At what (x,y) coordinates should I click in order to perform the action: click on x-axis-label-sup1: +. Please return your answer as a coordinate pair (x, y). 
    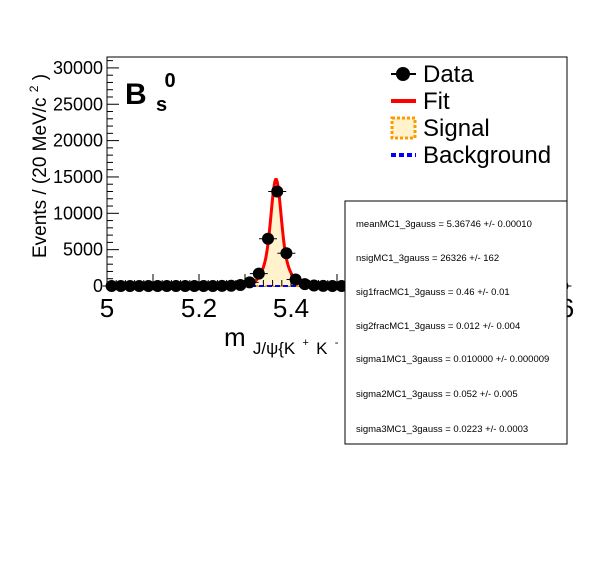
    Looking at the image, I should click on (306, 343).